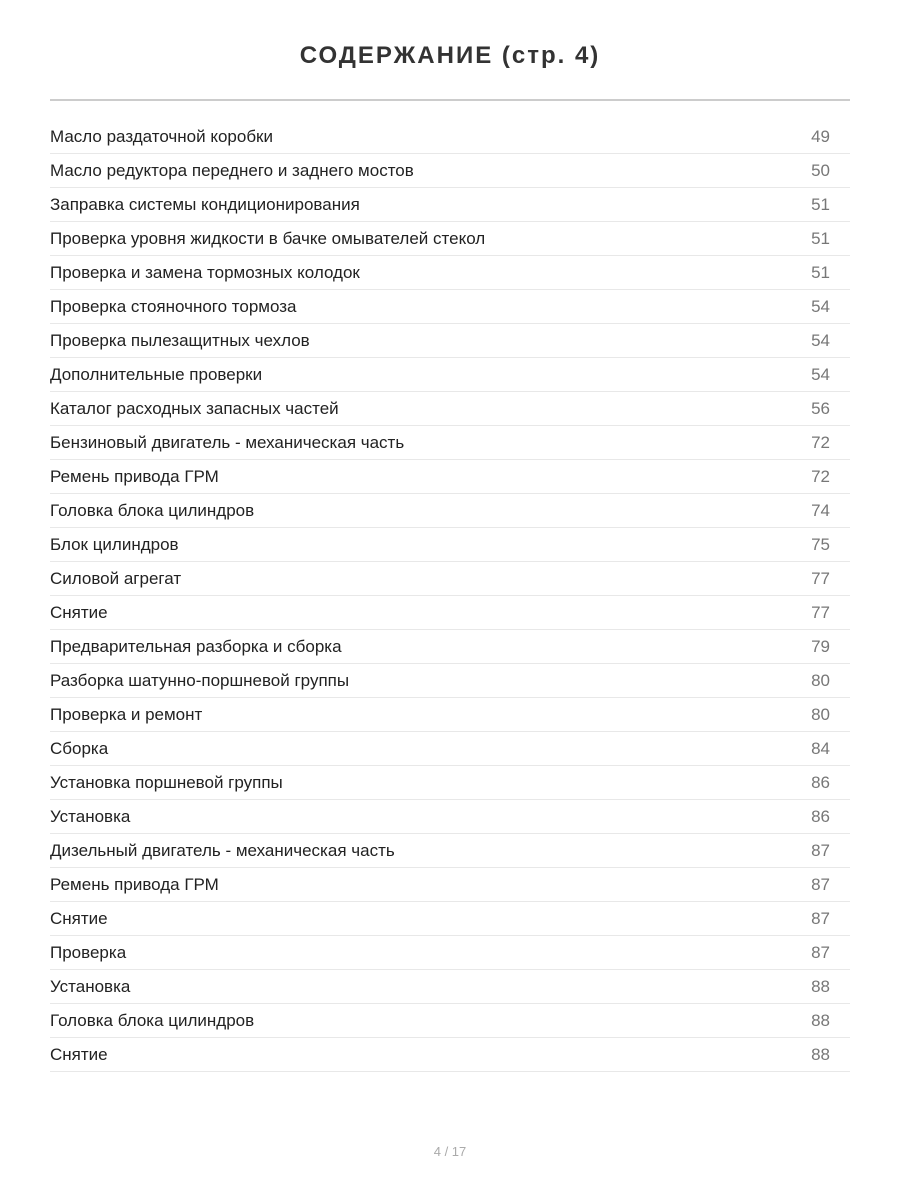 The image size is (900, 1200). Describe the element at coordinates (161, 136) in the screenshot. I see `toc-entry-title: Масло раздаточной коробки` at that location.